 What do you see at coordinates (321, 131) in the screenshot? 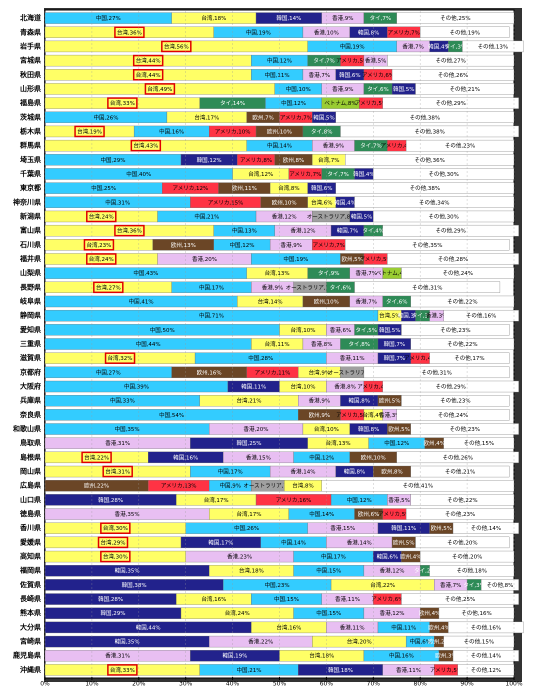
I see `data-label: タイ,8%` at bounding box center [321, 131].